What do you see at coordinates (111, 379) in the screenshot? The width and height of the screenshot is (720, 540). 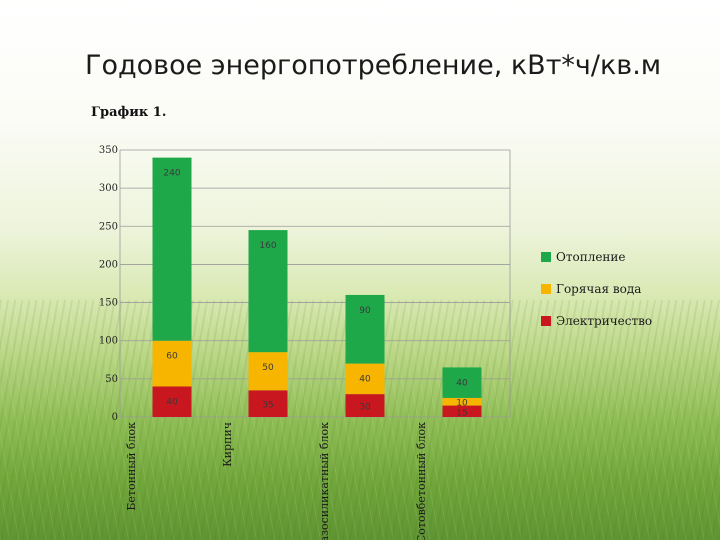 I see `y-tick-label: 50` at bounding box center [111, 379].